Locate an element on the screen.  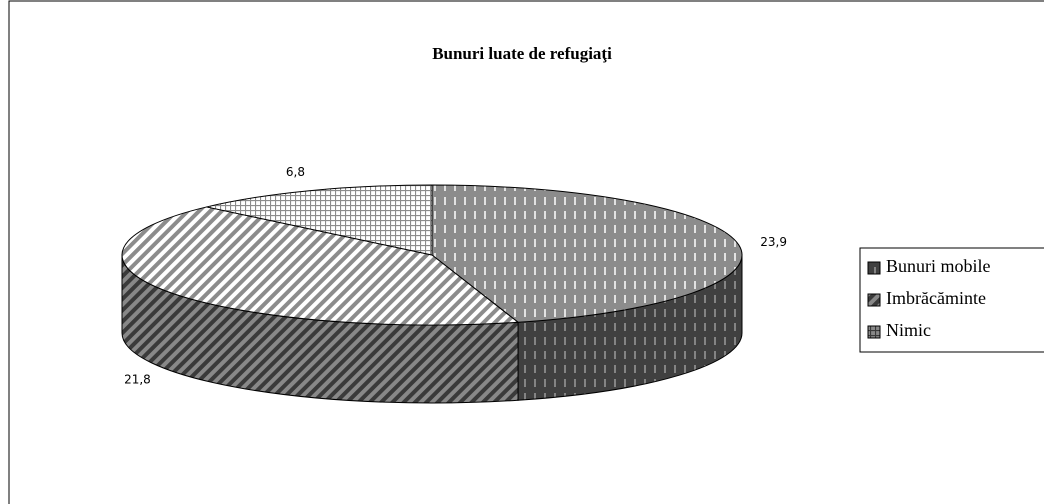
legend-label: Nimic is located at coordinates (908, 330).